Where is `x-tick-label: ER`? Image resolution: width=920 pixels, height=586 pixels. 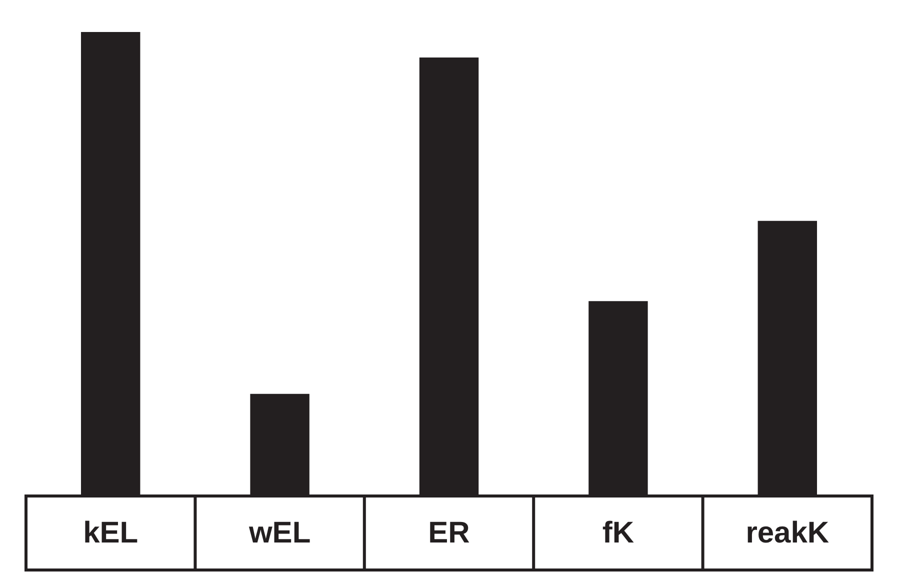
x-tick-label: ER is located at coordinates (449, 533).